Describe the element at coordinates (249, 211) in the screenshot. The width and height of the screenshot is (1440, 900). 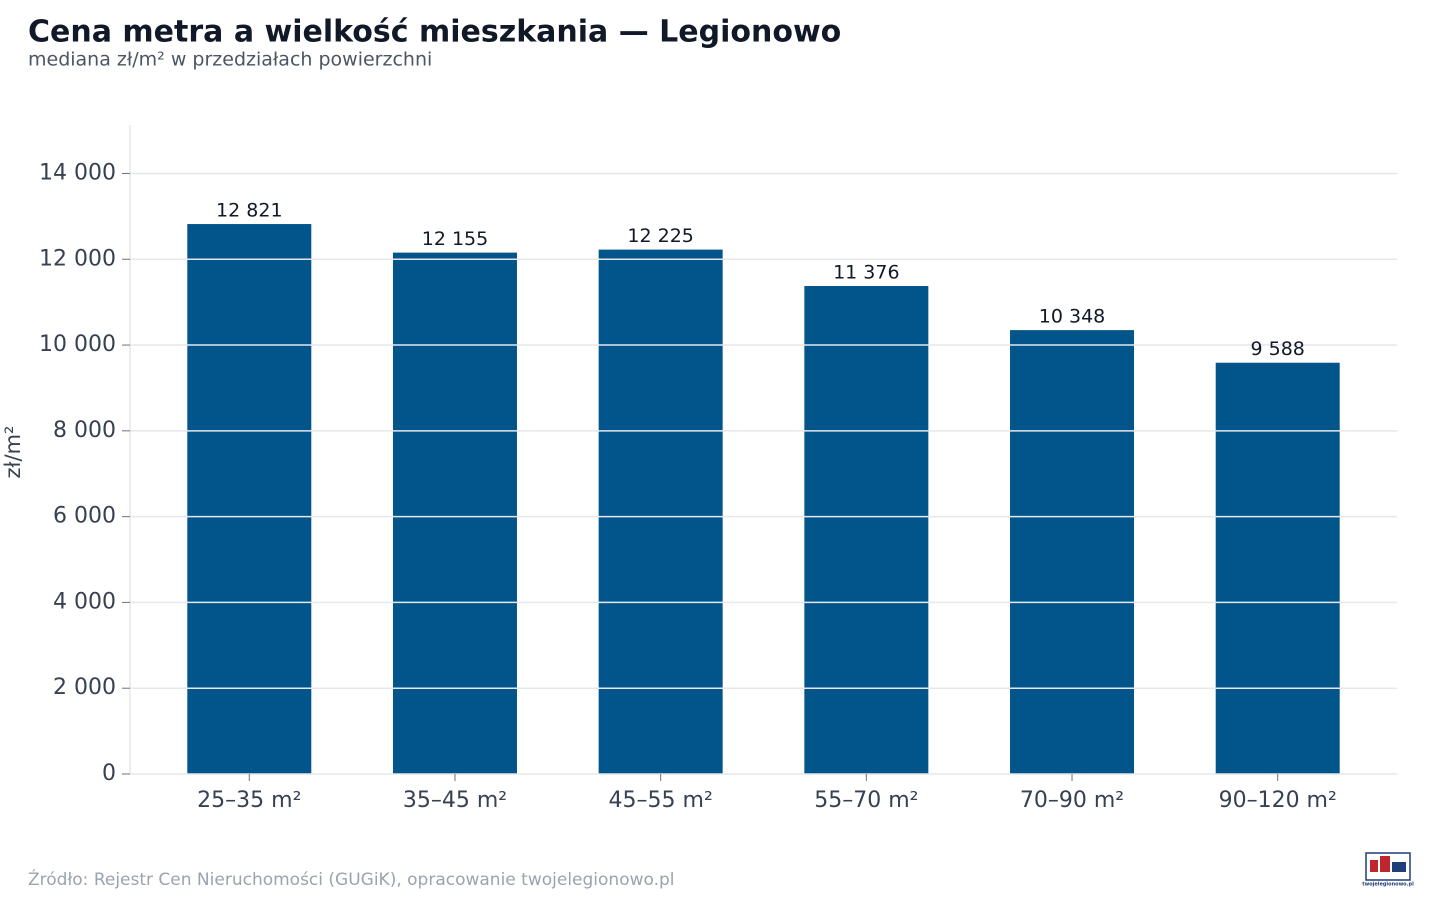
I see `value-label: 12 821` at that location.